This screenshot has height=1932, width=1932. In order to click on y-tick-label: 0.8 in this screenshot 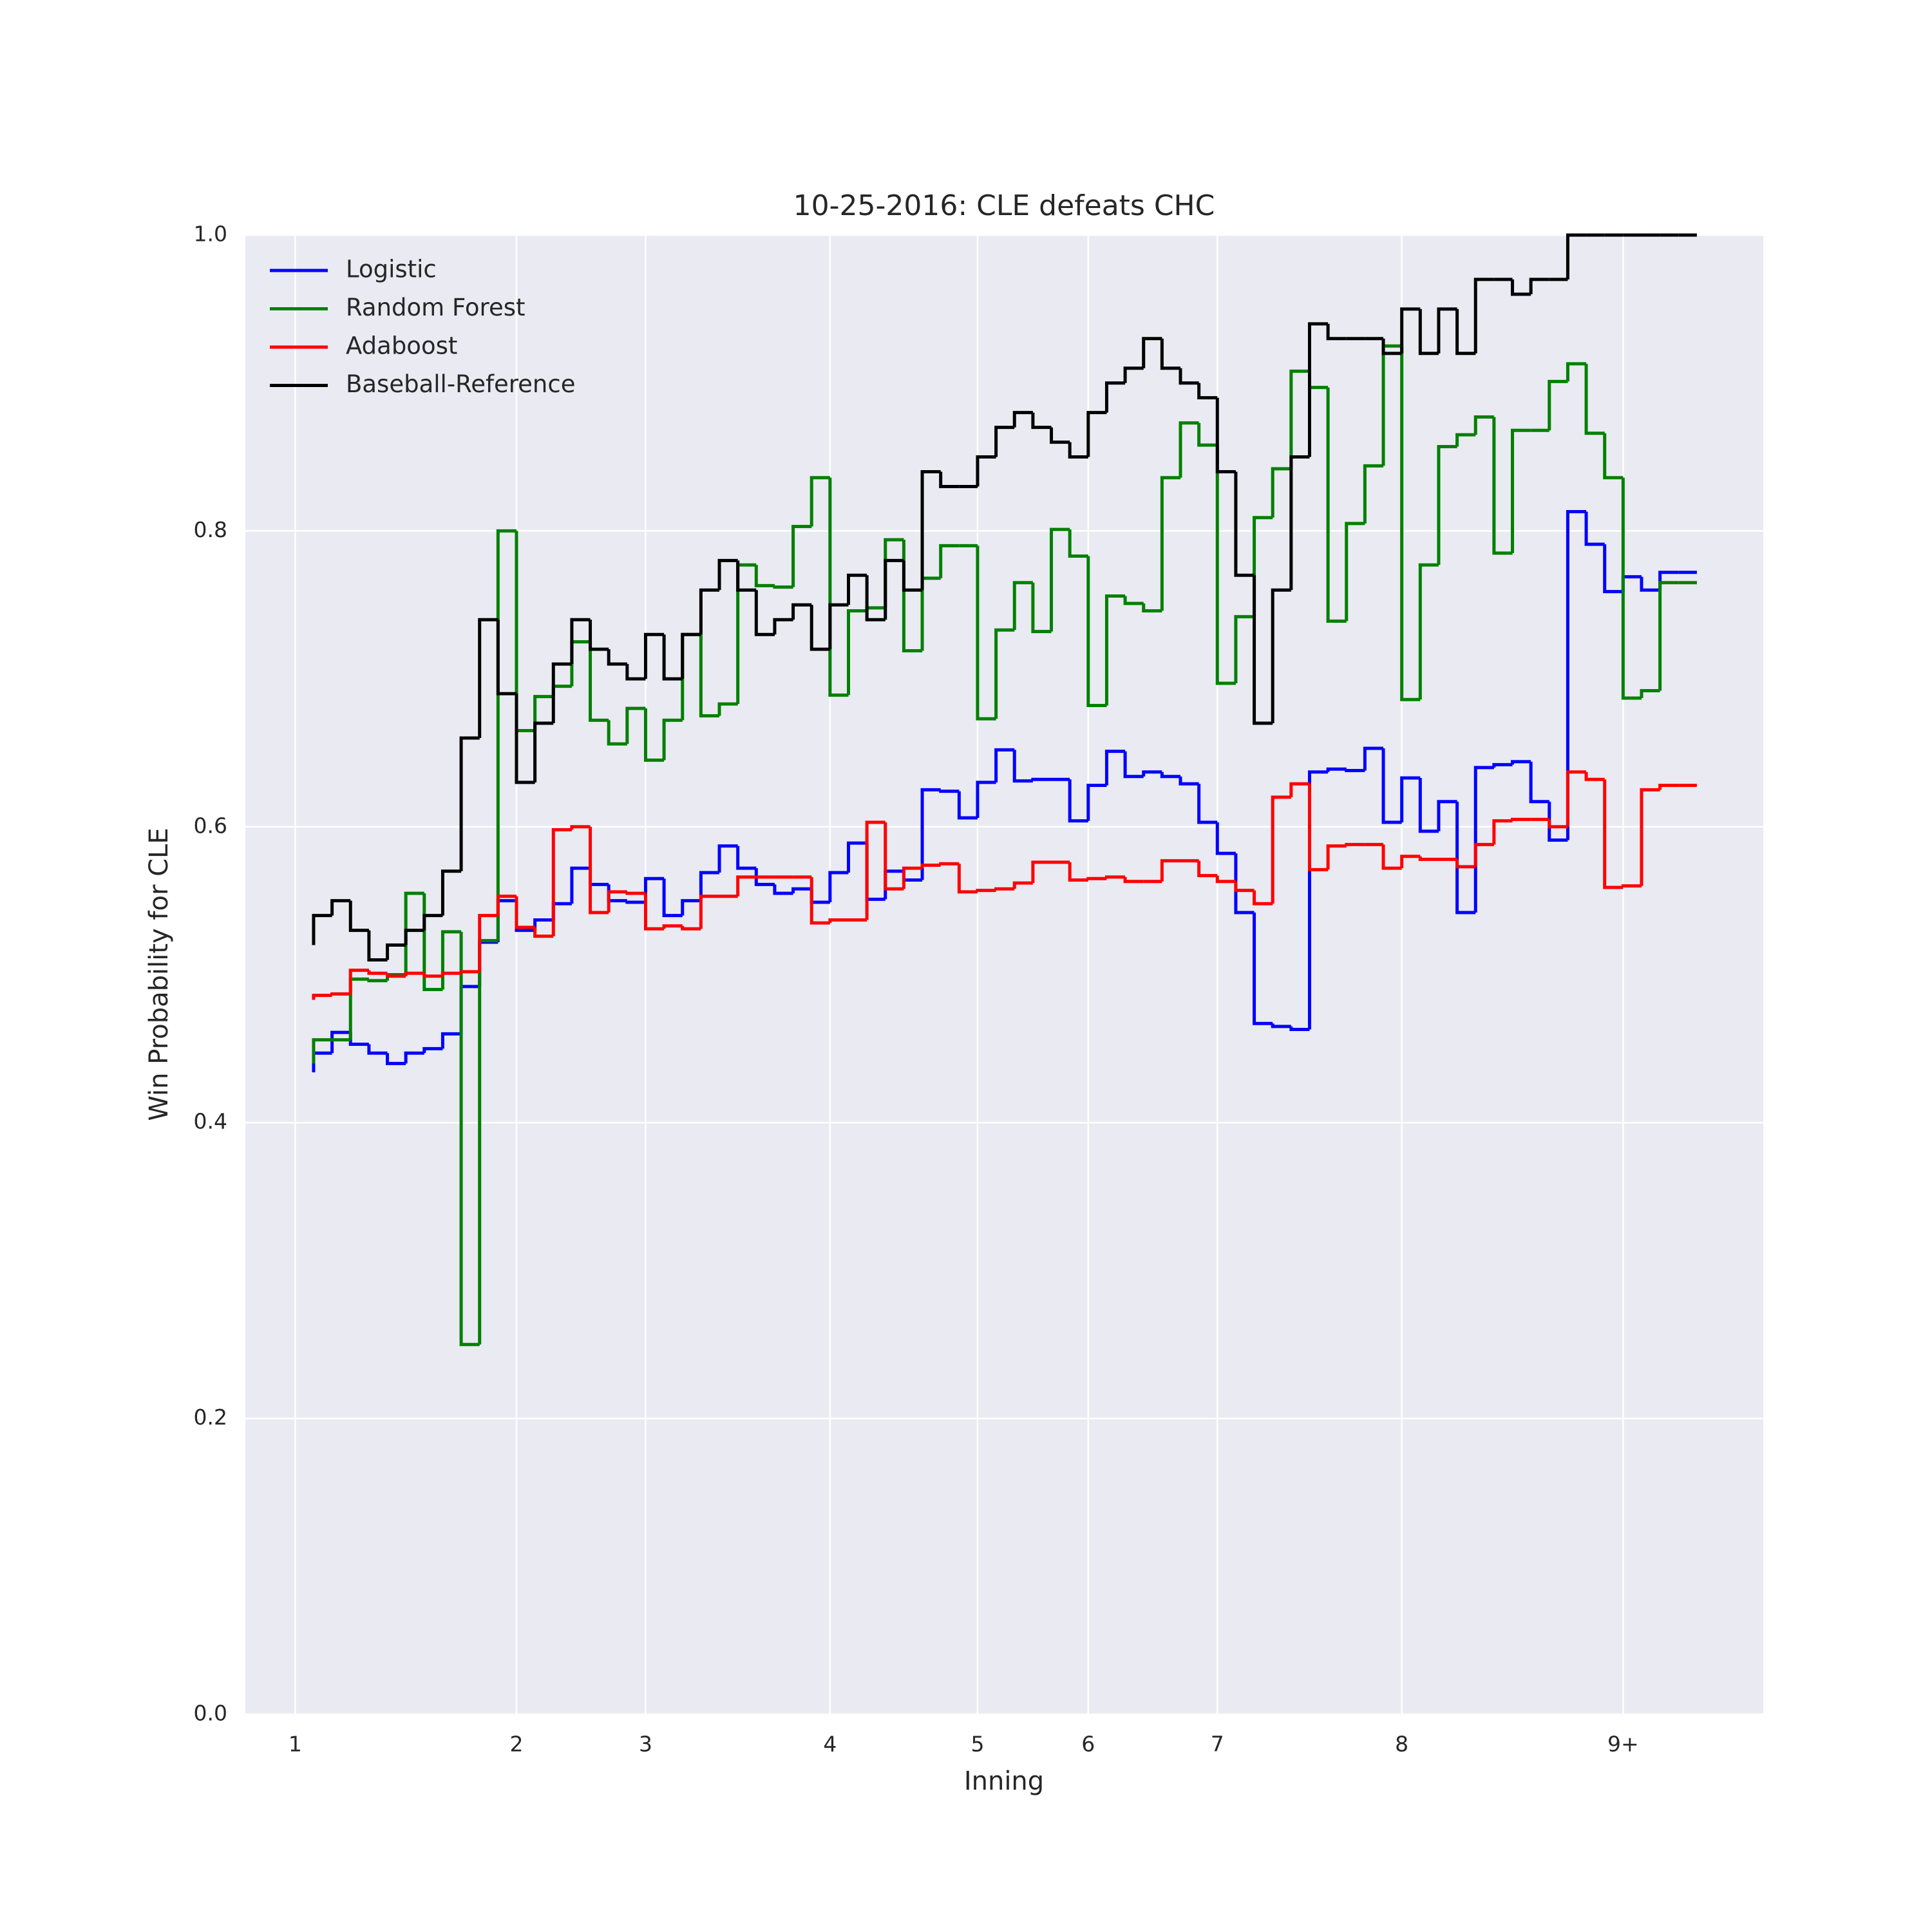, I will do `click(210, 529)`.